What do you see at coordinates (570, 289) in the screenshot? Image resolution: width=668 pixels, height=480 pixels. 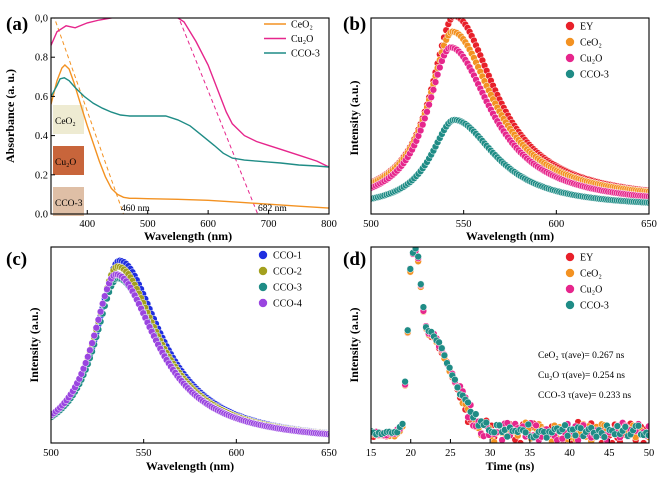 I see `legend-marker-cu2o` at bounding box center [570, 289].